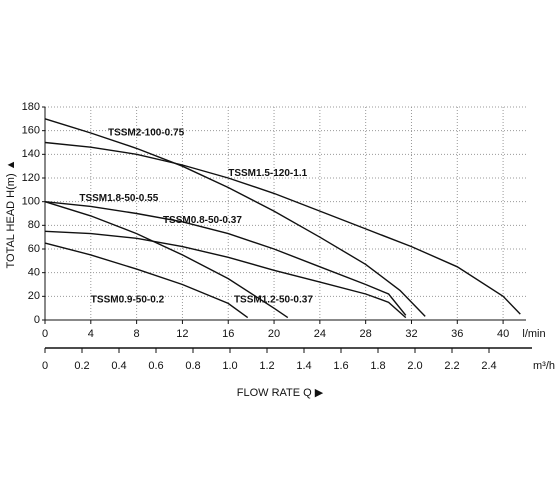  I want to click on y-tick-label: 40, so click(34, 273).